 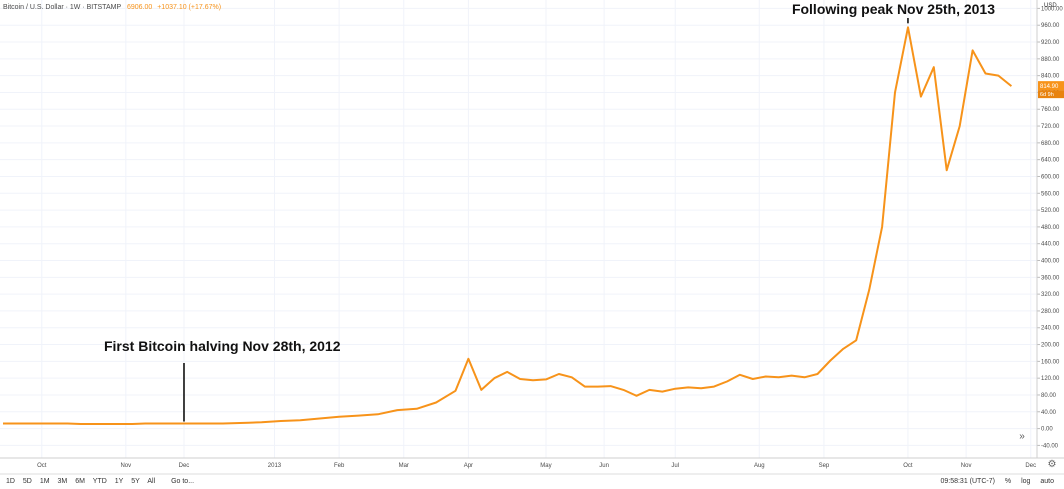 I want to click on range-5y: 5Y, so click(x=135, y=481).